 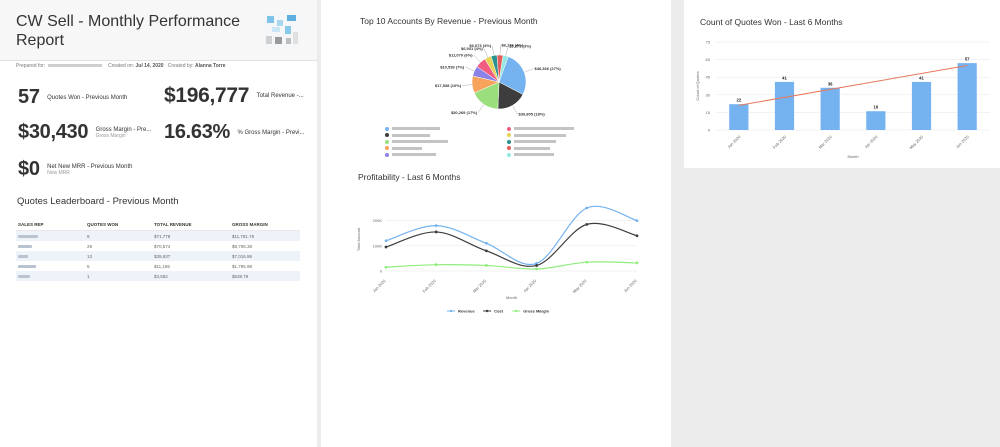 What do you see at coordinates (31, 66) in the screenshot?
I see `prepared-for-label: Prepared for:` at bounding box center [31, 66].